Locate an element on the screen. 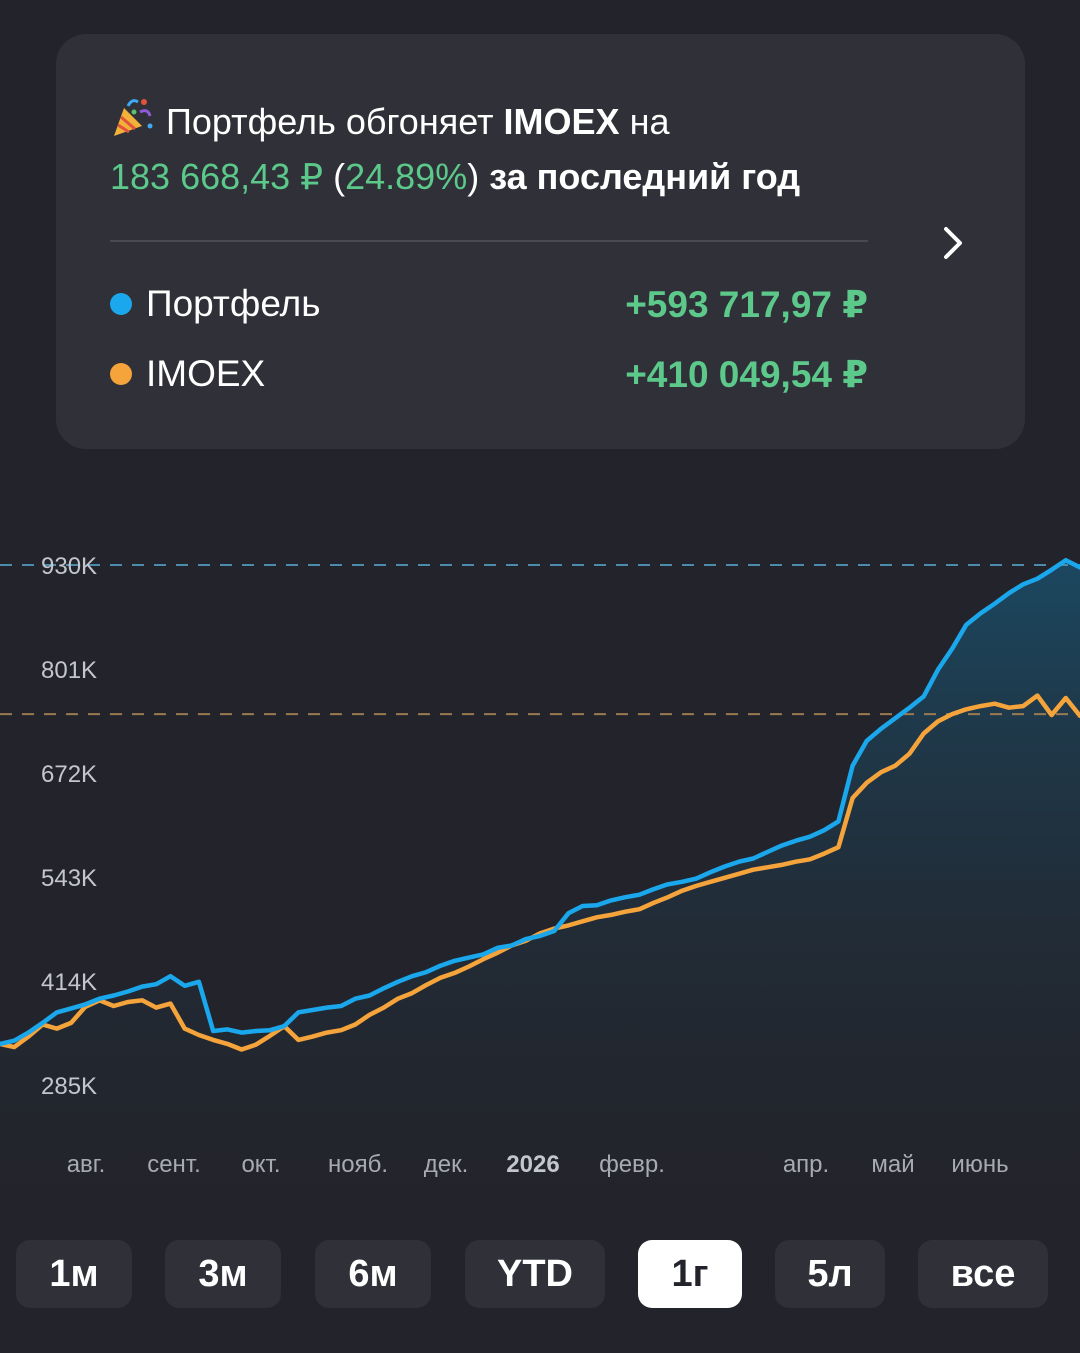 The height and width of the screenshot is (1353, 1080). x-tick-label: окт. is located at coordinates (260, 1164).